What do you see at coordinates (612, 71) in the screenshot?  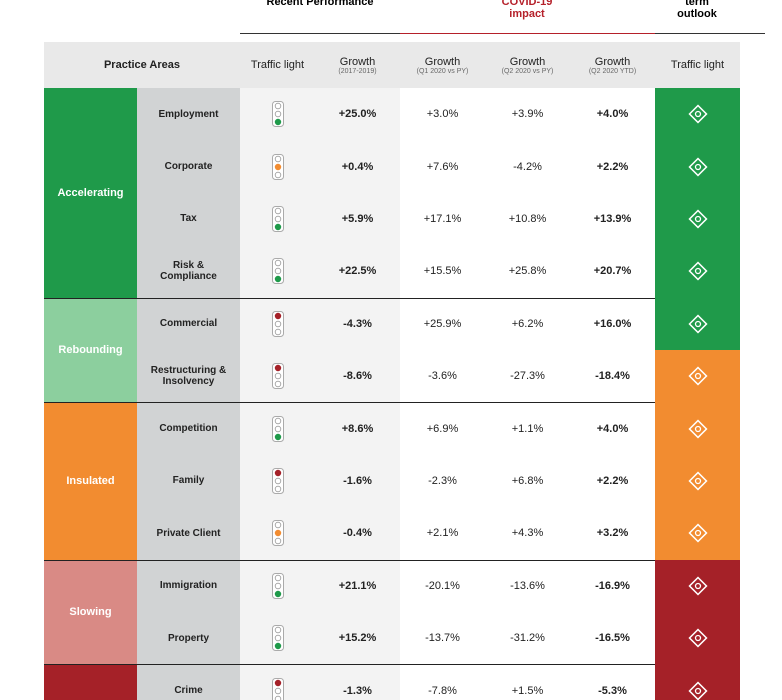 I see `header-sub: (Q2 2020 YTD)` at bounding box center [612, 71].